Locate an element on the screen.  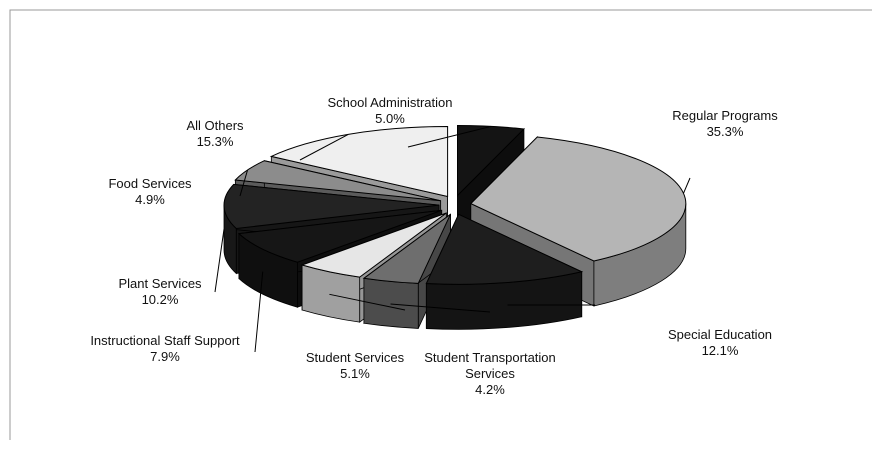
slice-label-name: Plant Services is located at coordinates (160, 283).